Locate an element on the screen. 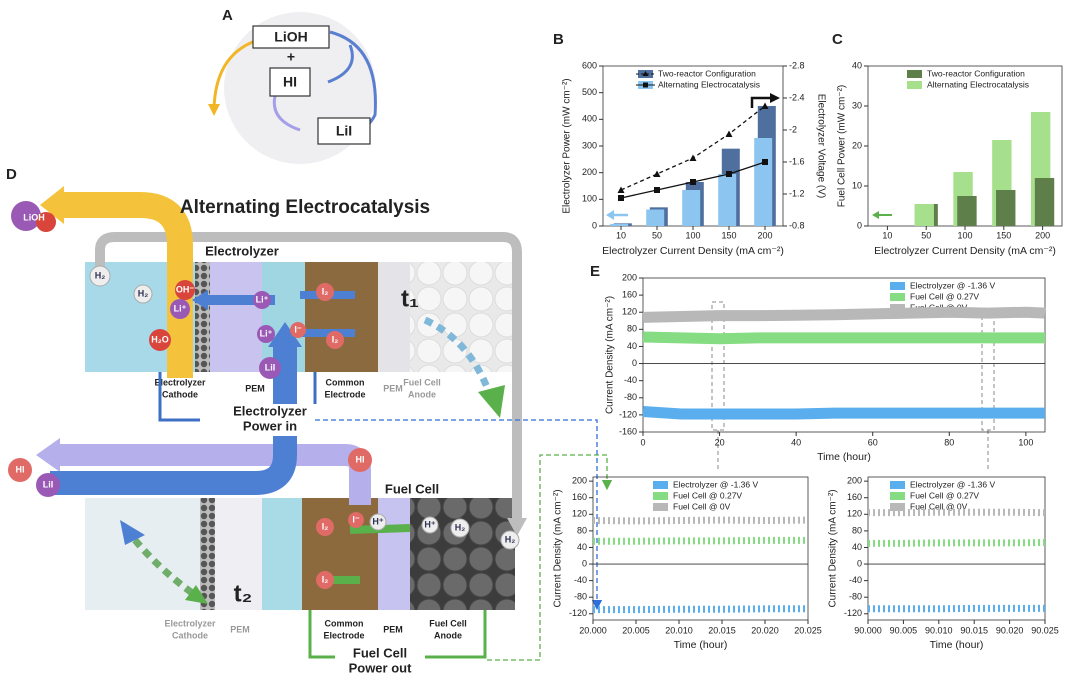 The height and width of the screenshot is (681, 1080). y-tick-label: 120 is located at coordinates (629, 312).